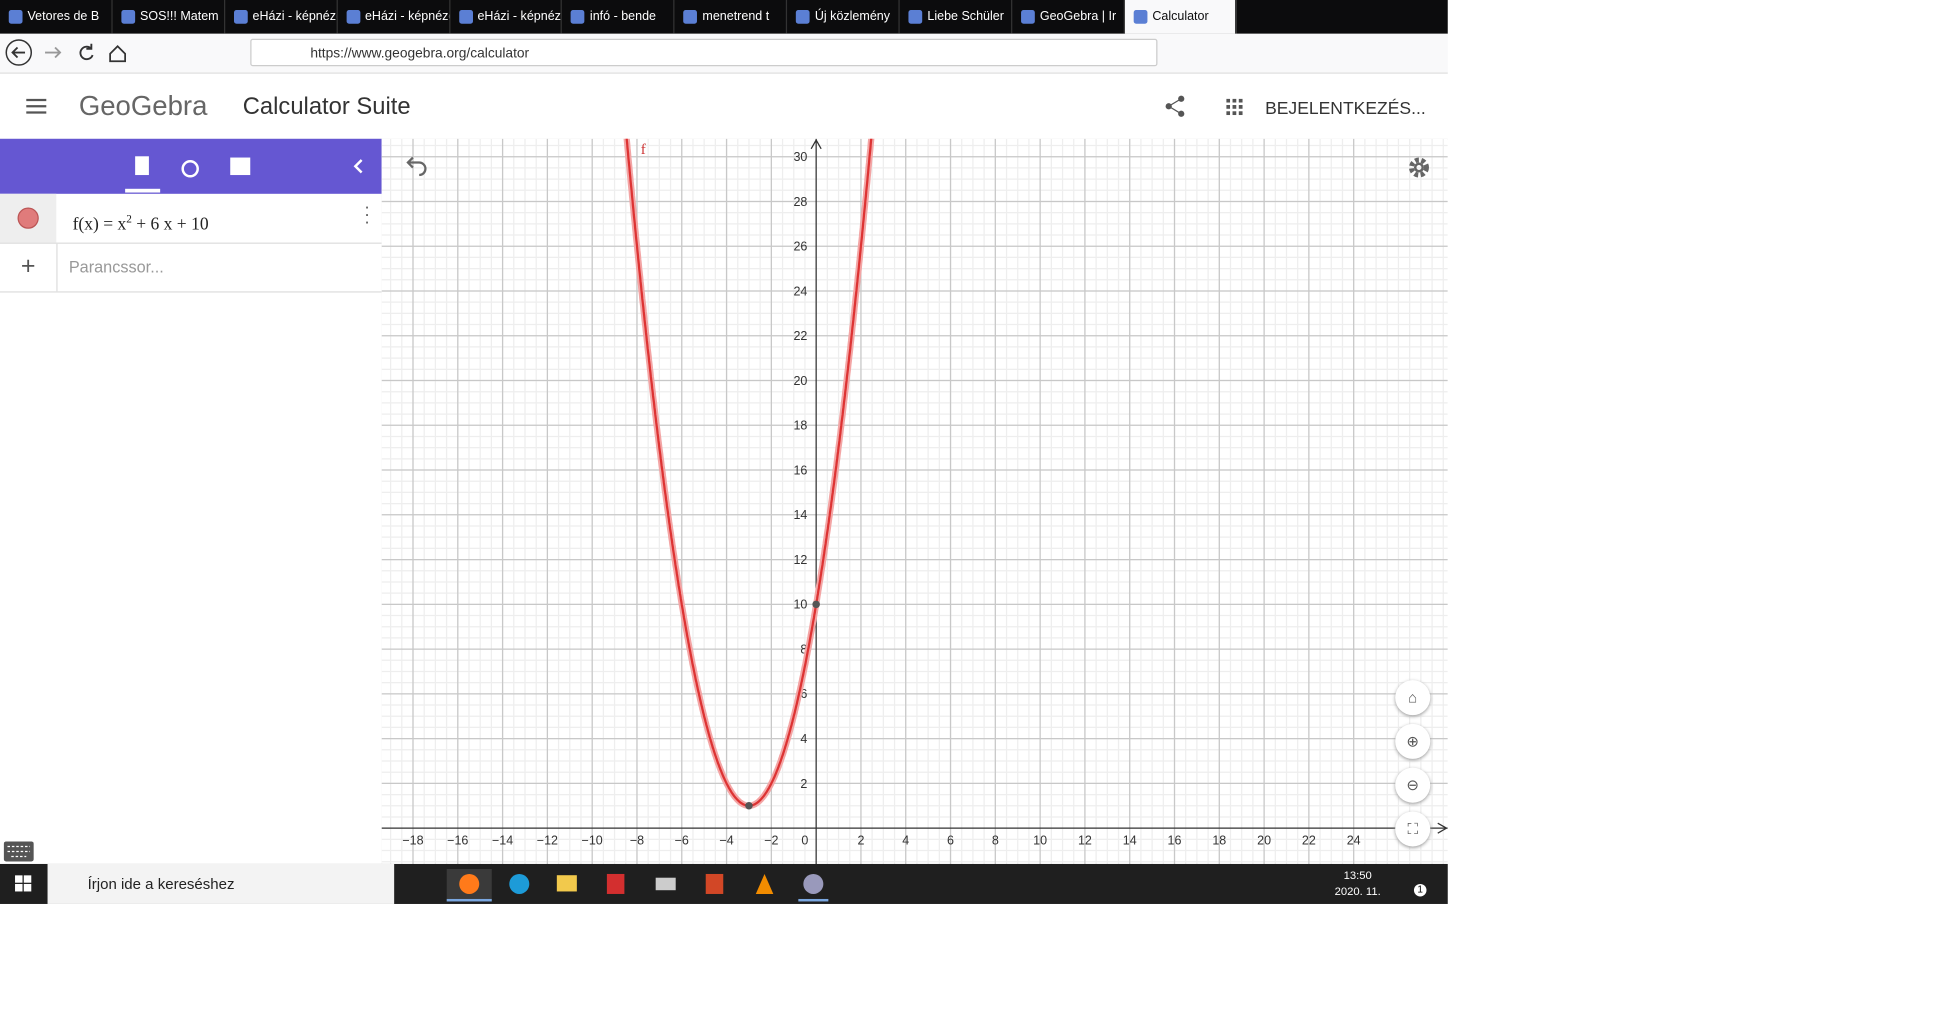 This screenshot has height=1014, width=1952. Describe the element at coordinates (1235, 107) in the screenshot. I see `apps-icon` at that location.